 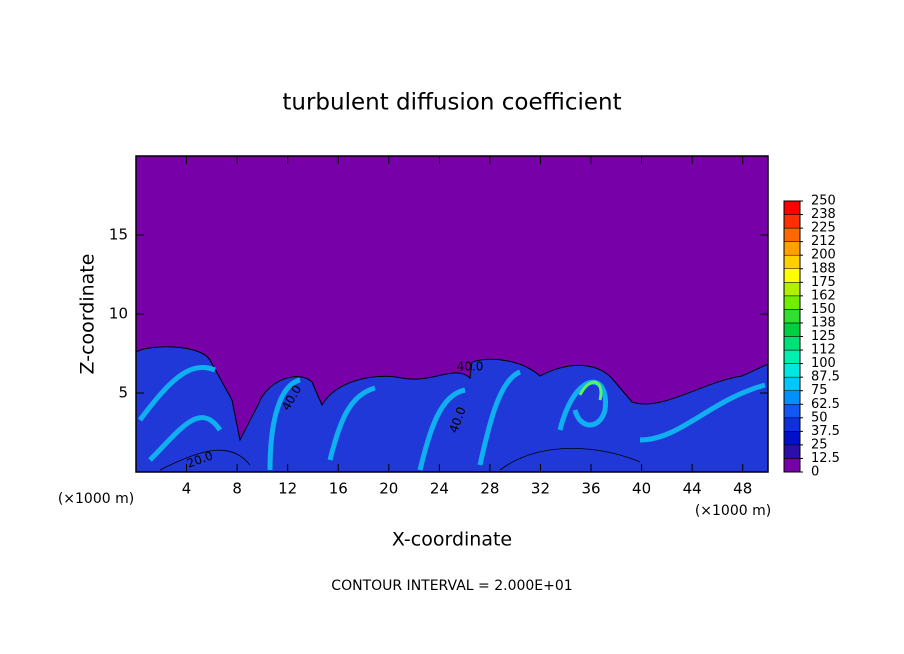 What do you see at coordinates (400, 459) in the screenshot?
I see `contour-lines` at bounding box center [400, 459].